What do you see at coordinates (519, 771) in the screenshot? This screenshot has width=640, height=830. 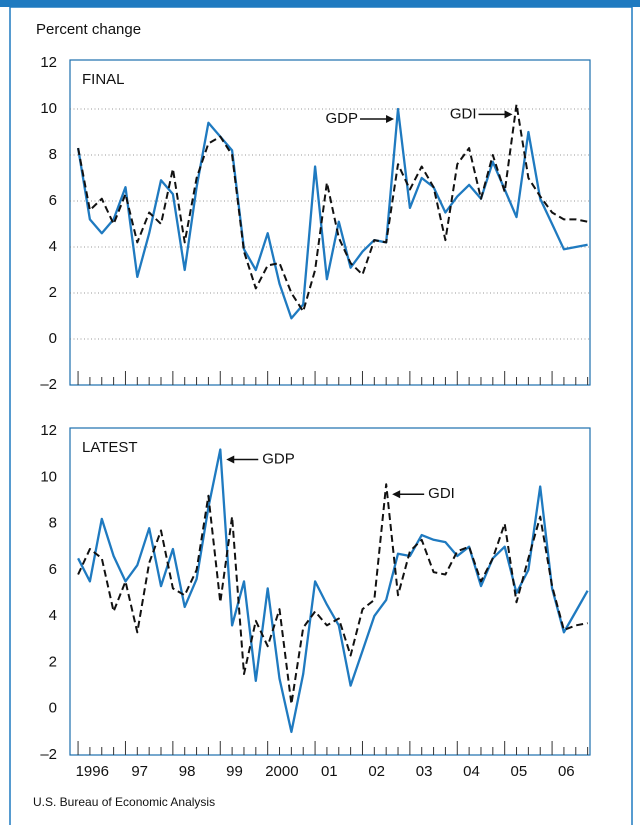 I see `x-tick-label: 05` at bounding box center [519, 771].